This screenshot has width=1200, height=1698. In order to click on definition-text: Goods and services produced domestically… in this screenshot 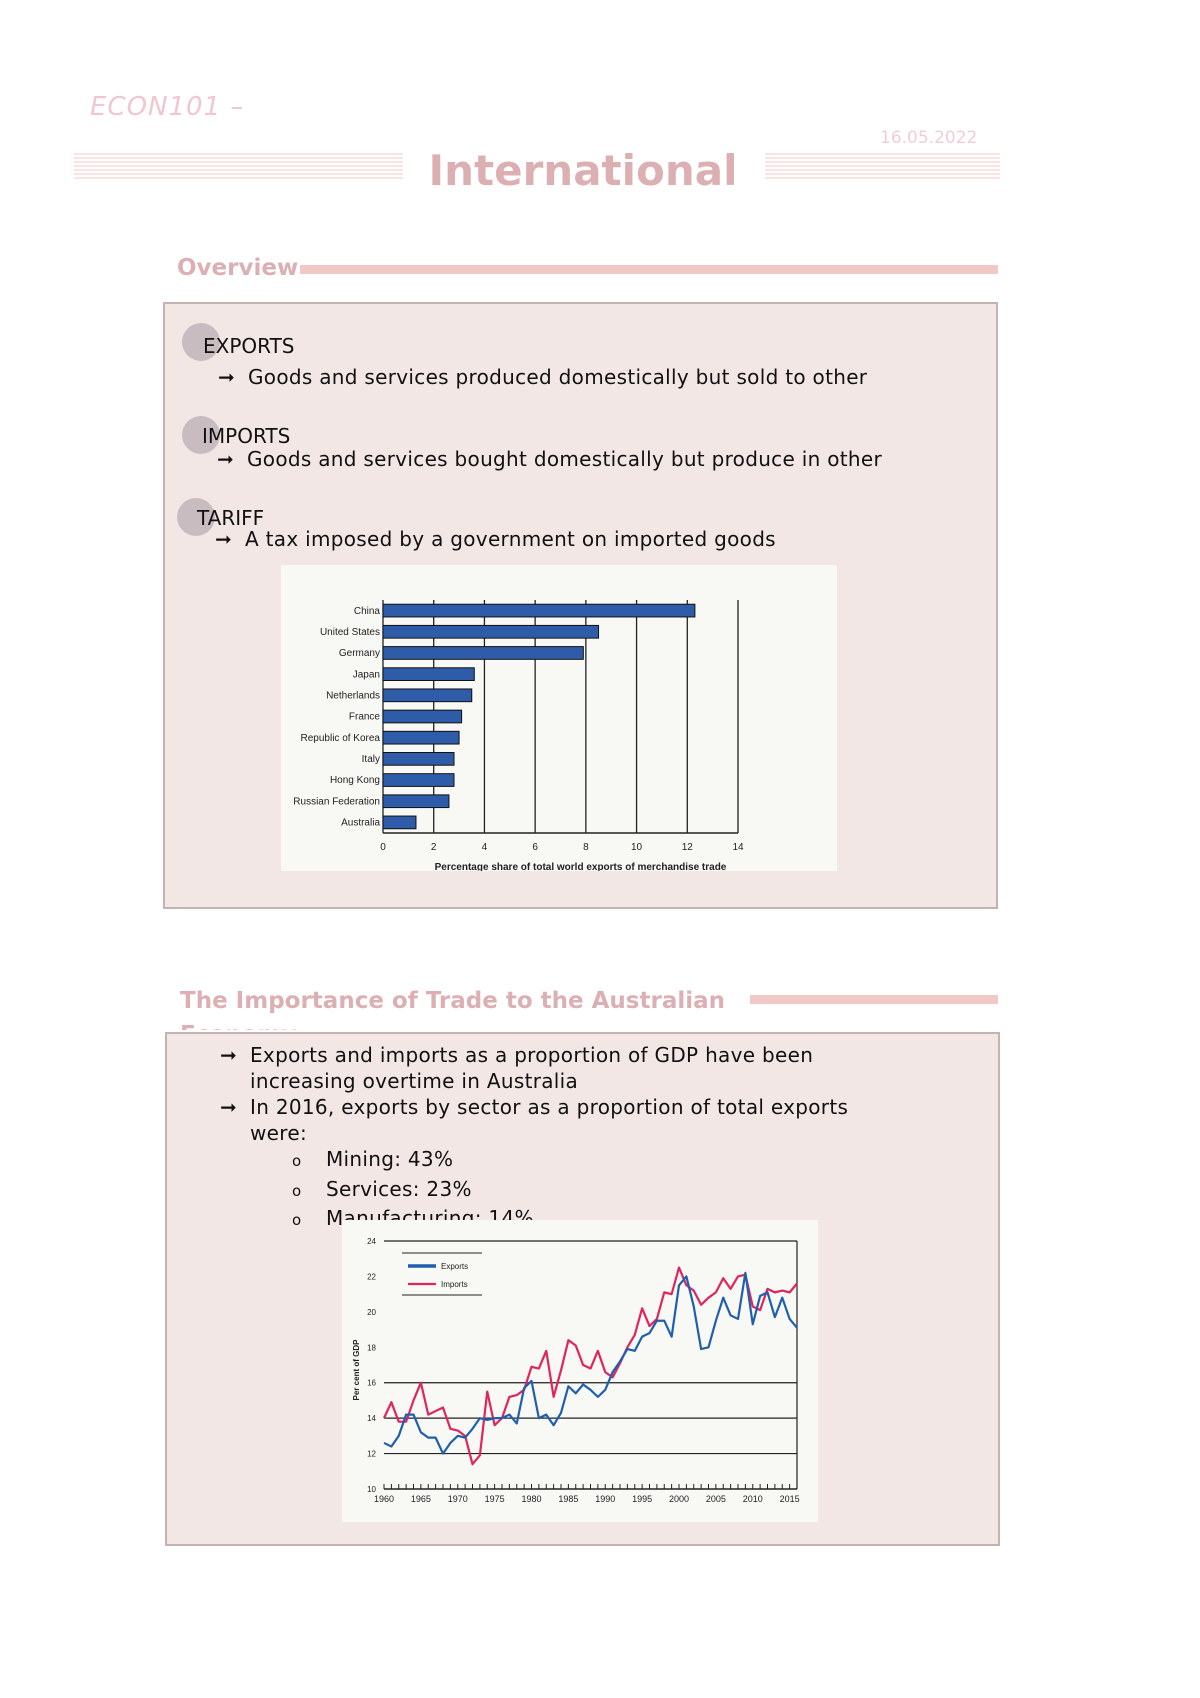, I will do `click(558, 377)`.